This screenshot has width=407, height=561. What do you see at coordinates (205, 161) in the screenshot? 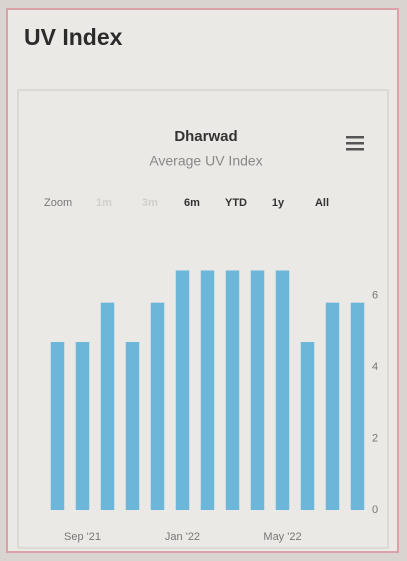
I see `chart-subtitle: Average UV Index` at bounding box center [205, 161].